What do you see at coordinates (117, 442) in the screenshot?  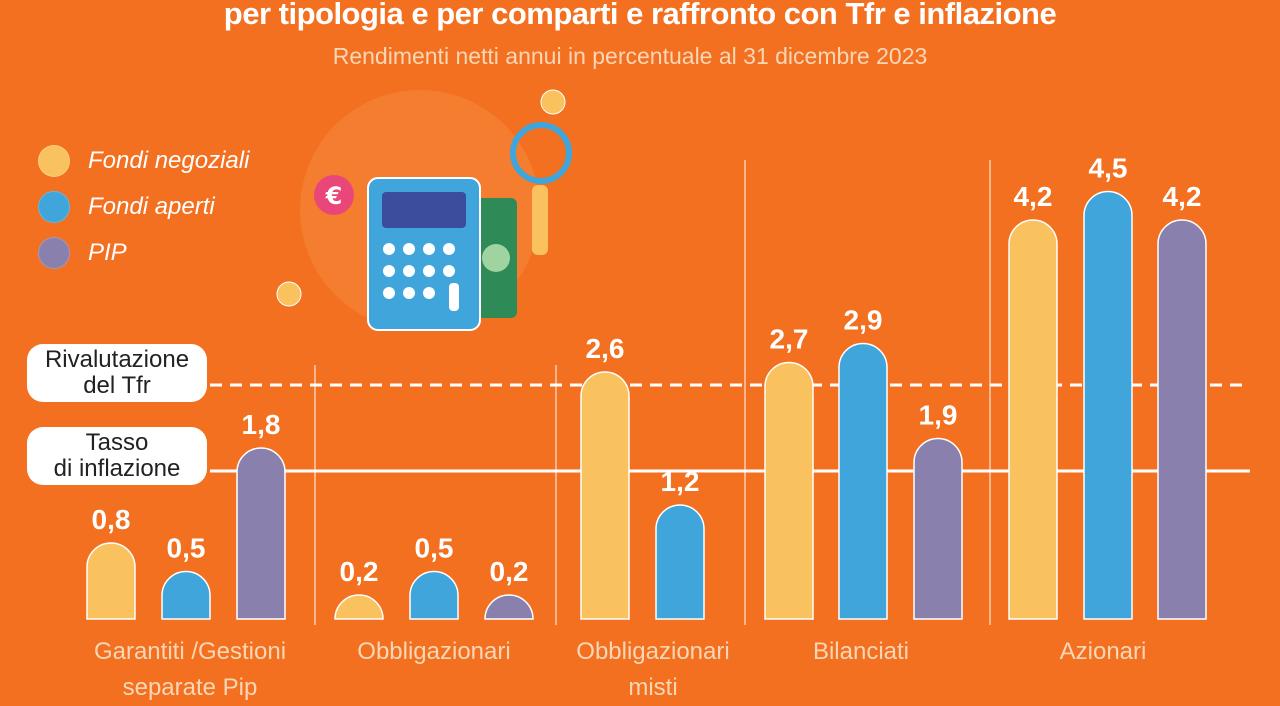 I see `inflation-label-line1: Tasso` at bounding box center [117, 442].